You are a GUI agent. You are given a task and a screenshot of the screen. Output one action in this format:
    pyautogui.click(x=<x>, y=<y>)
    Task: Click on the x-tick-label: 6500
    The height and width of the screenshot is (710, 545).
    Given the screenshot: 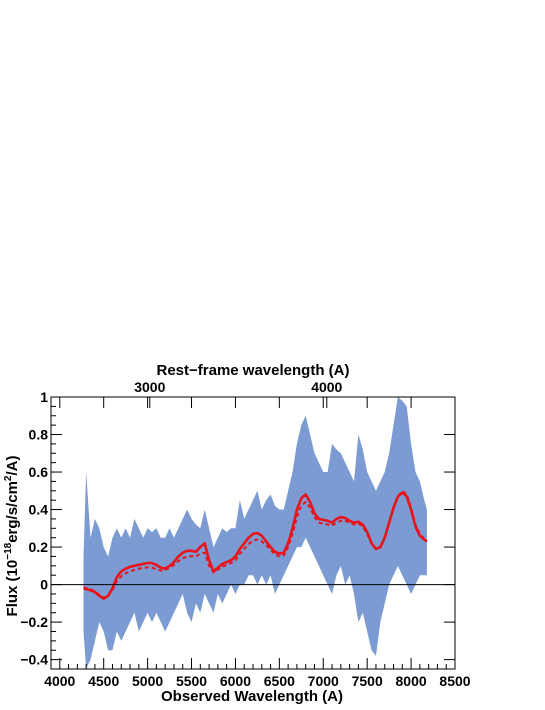 What is the action you would take?
    pyautogui.click(x=279, y=681)
    